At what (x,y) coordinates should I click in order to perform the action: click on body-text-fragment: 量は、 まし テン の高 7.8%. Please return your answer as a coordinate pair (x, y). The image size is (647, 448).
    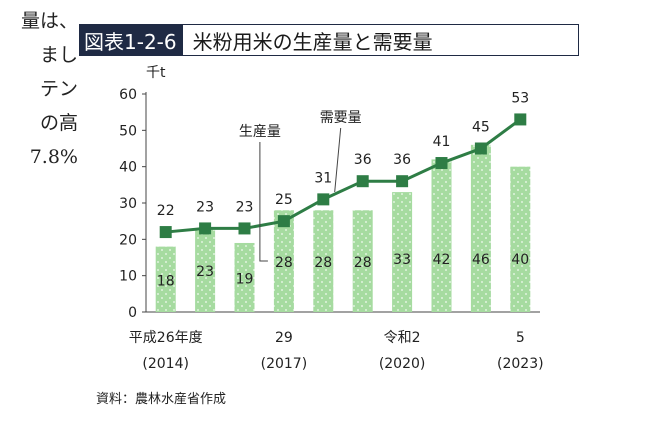
    Looking at the image, I should click on (39, 89).